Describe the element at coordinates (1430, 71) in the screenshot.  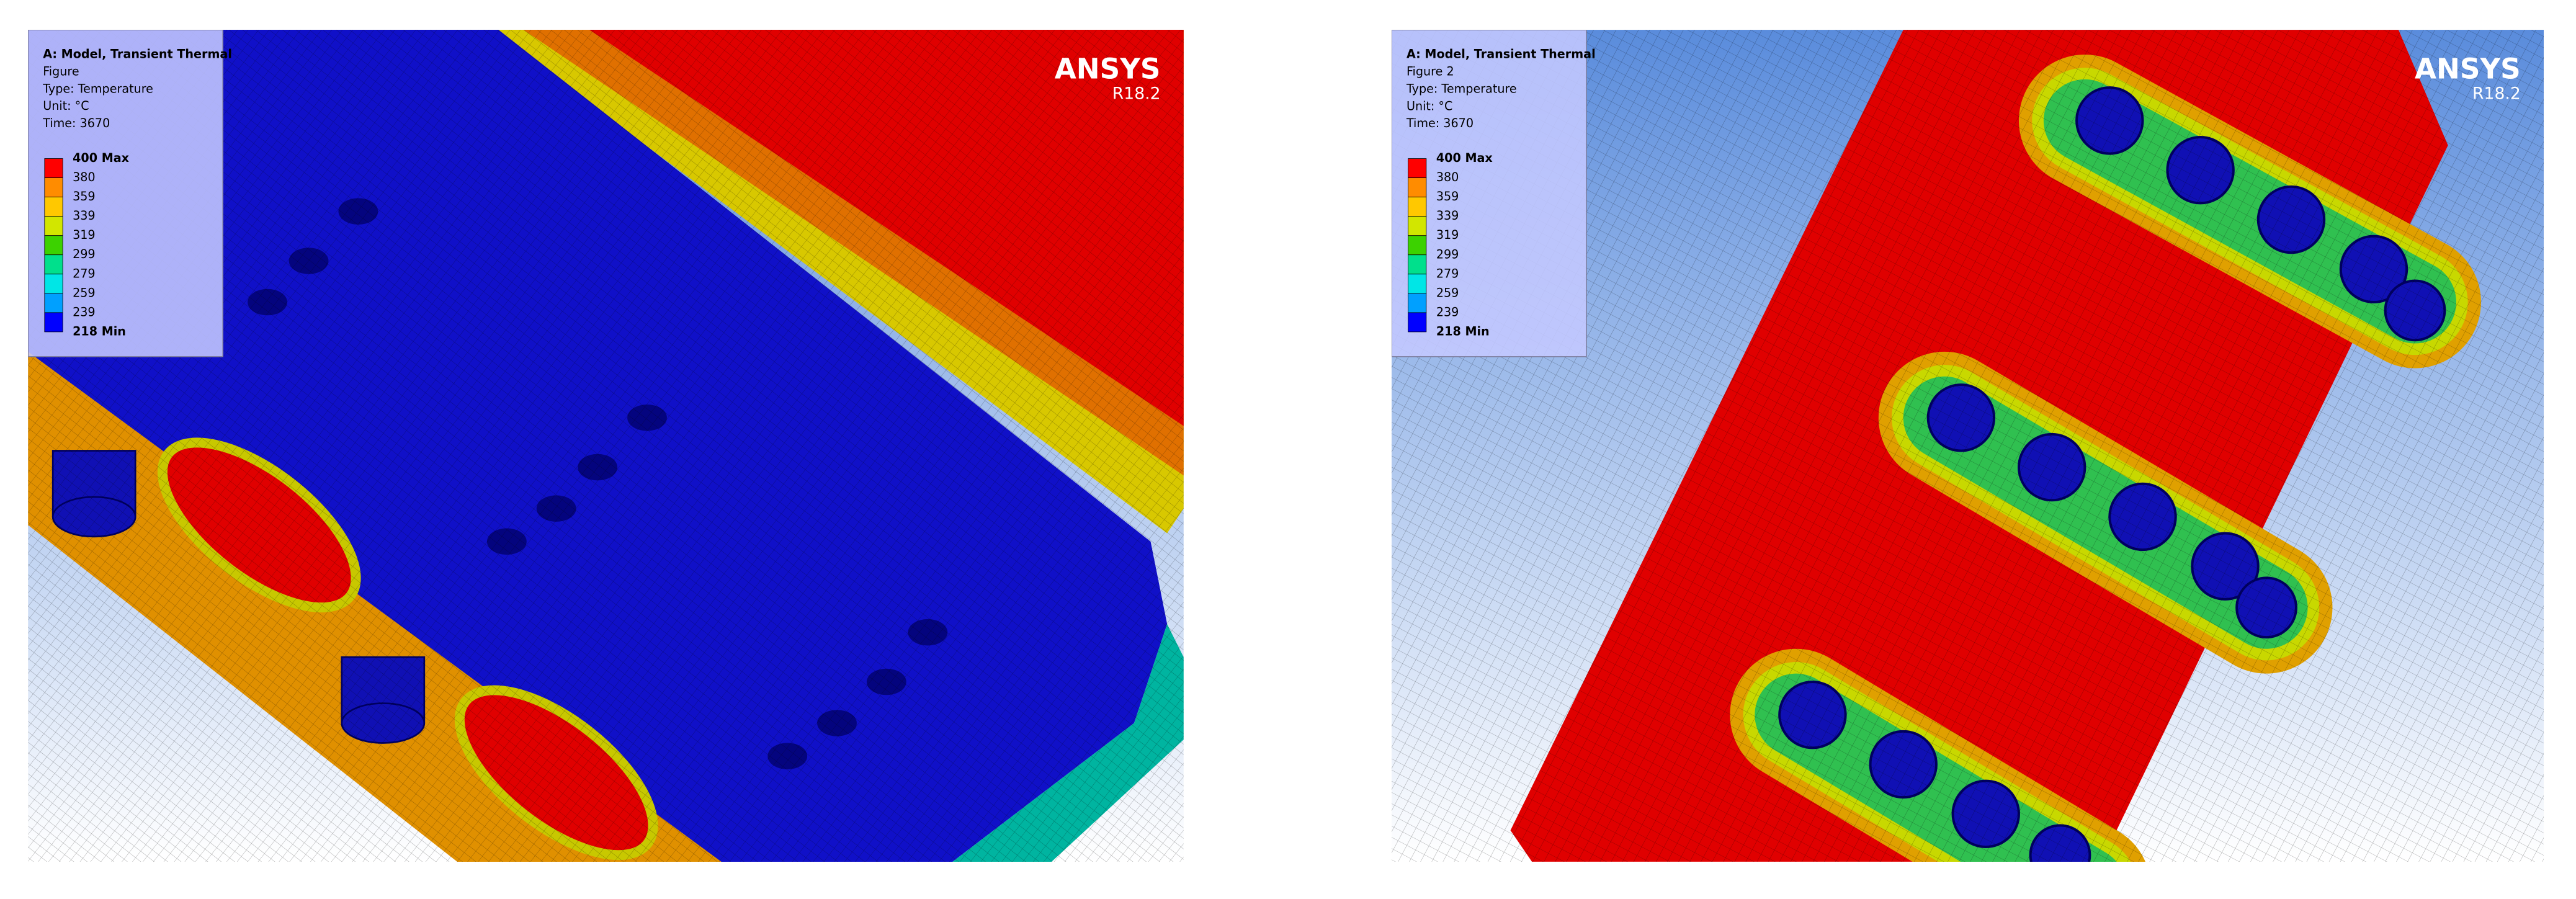
I see `legend-figure: Figure 2` at that location.